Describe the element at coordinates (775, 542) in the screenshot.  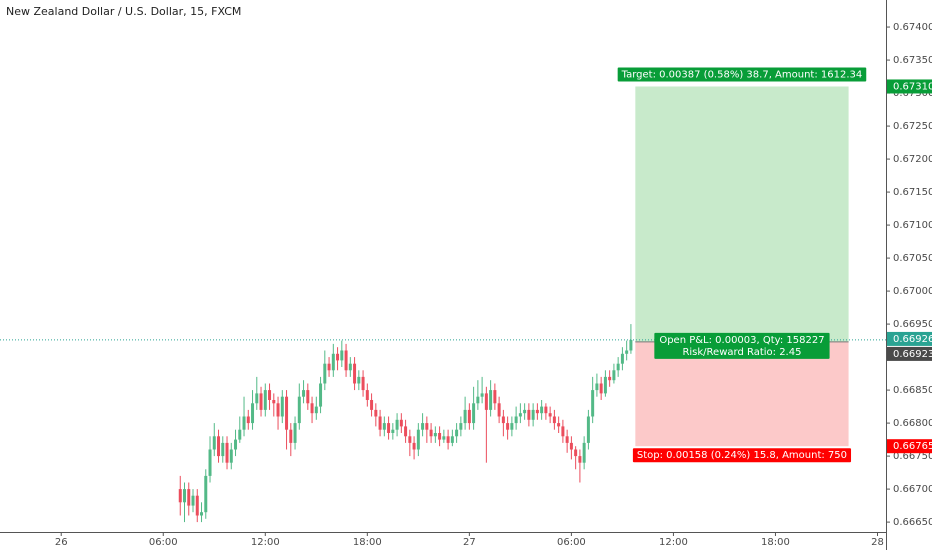
I see `x-tick-label: 18:00` at that location.